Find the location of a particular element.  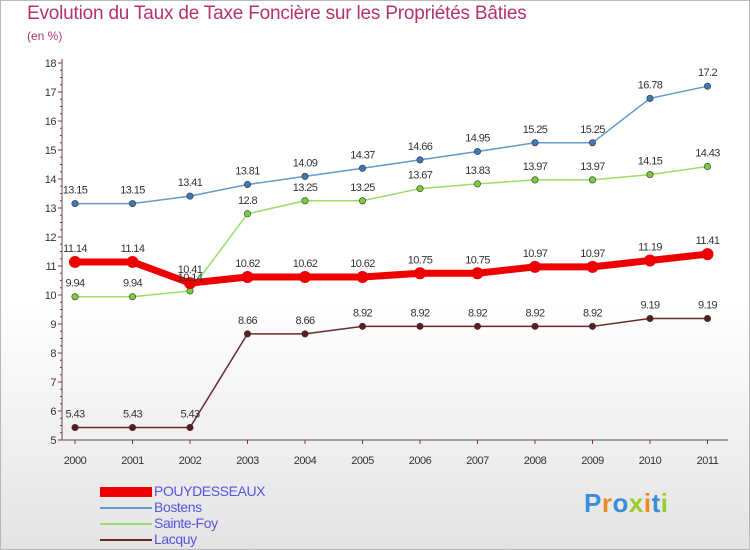

y-tick-label: 18 is located at coordinates (51, 64).